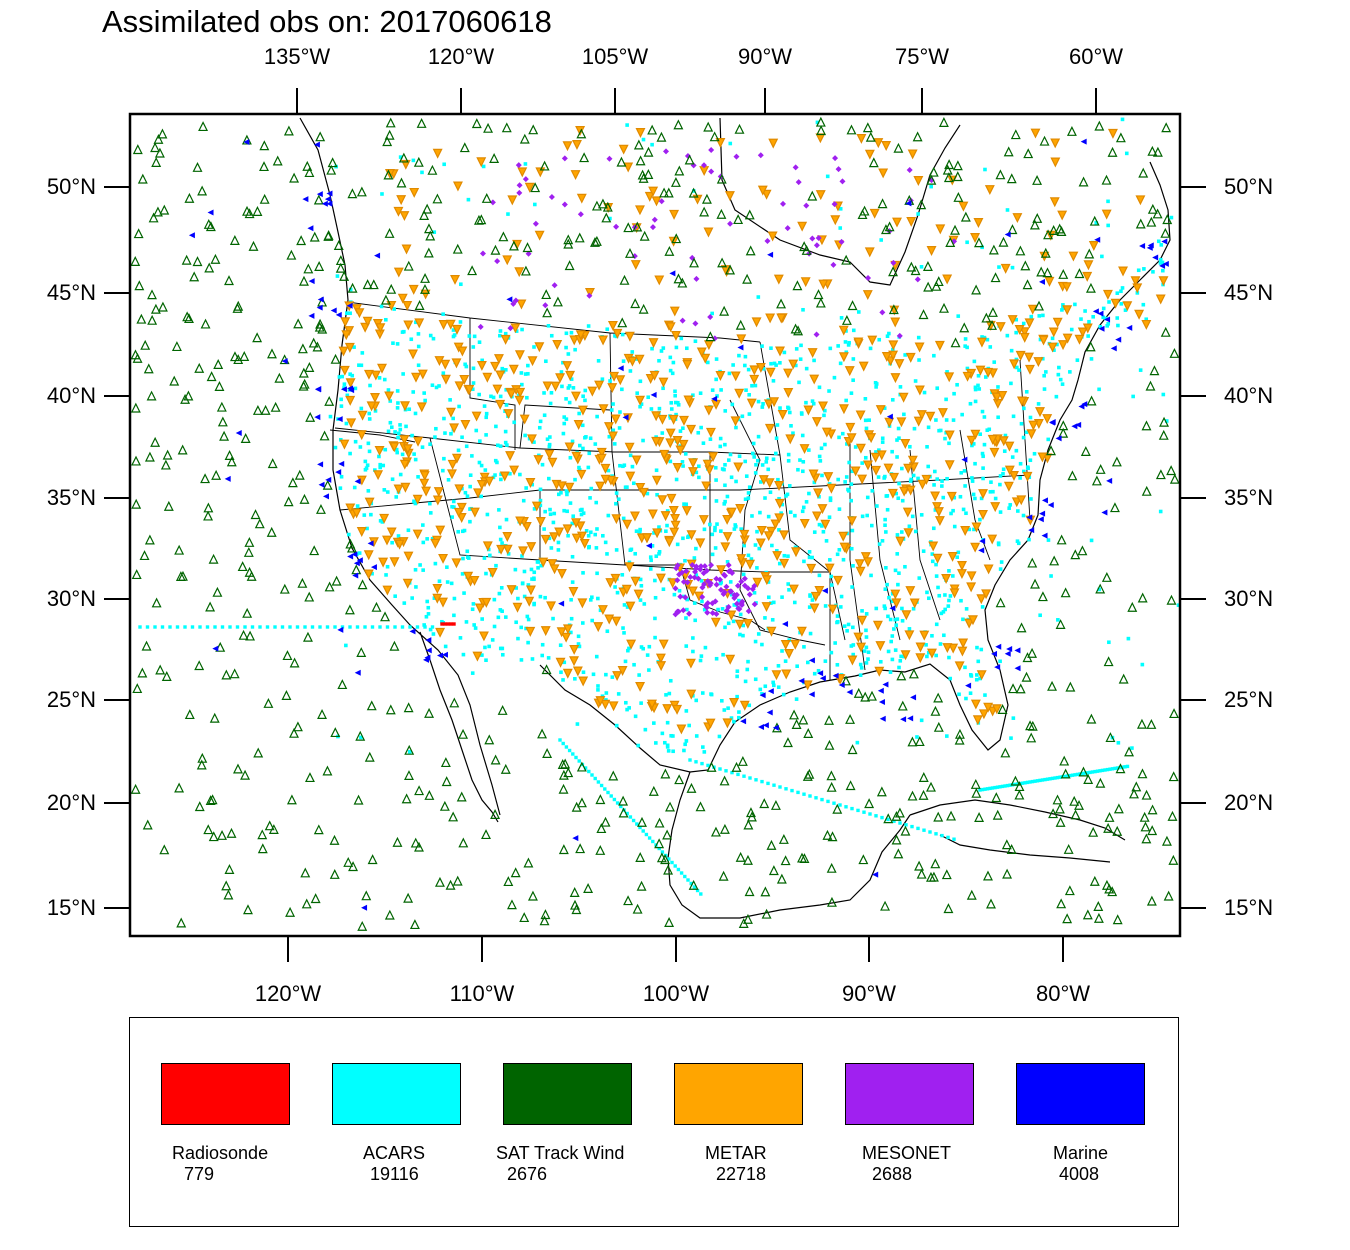  What do you see at coordinates (1249, 802) in the screenshot?
I see `right-lat-label-20n: 20°N` at bounding box center [1249, 802].